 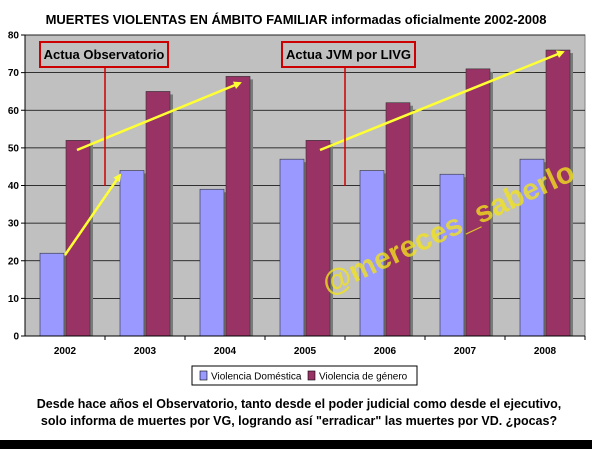 I want to click on x-tick-label: 2007, so click(x=465, y=351).